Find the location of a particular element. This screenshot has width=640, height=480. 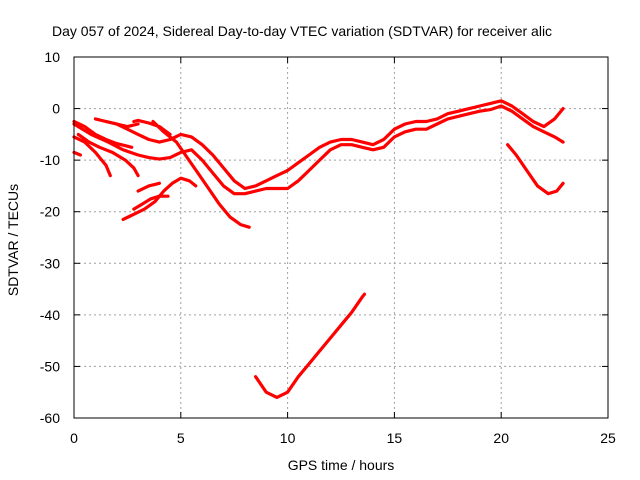

y-tick-label: -30 is located at coordinates (50, 263).